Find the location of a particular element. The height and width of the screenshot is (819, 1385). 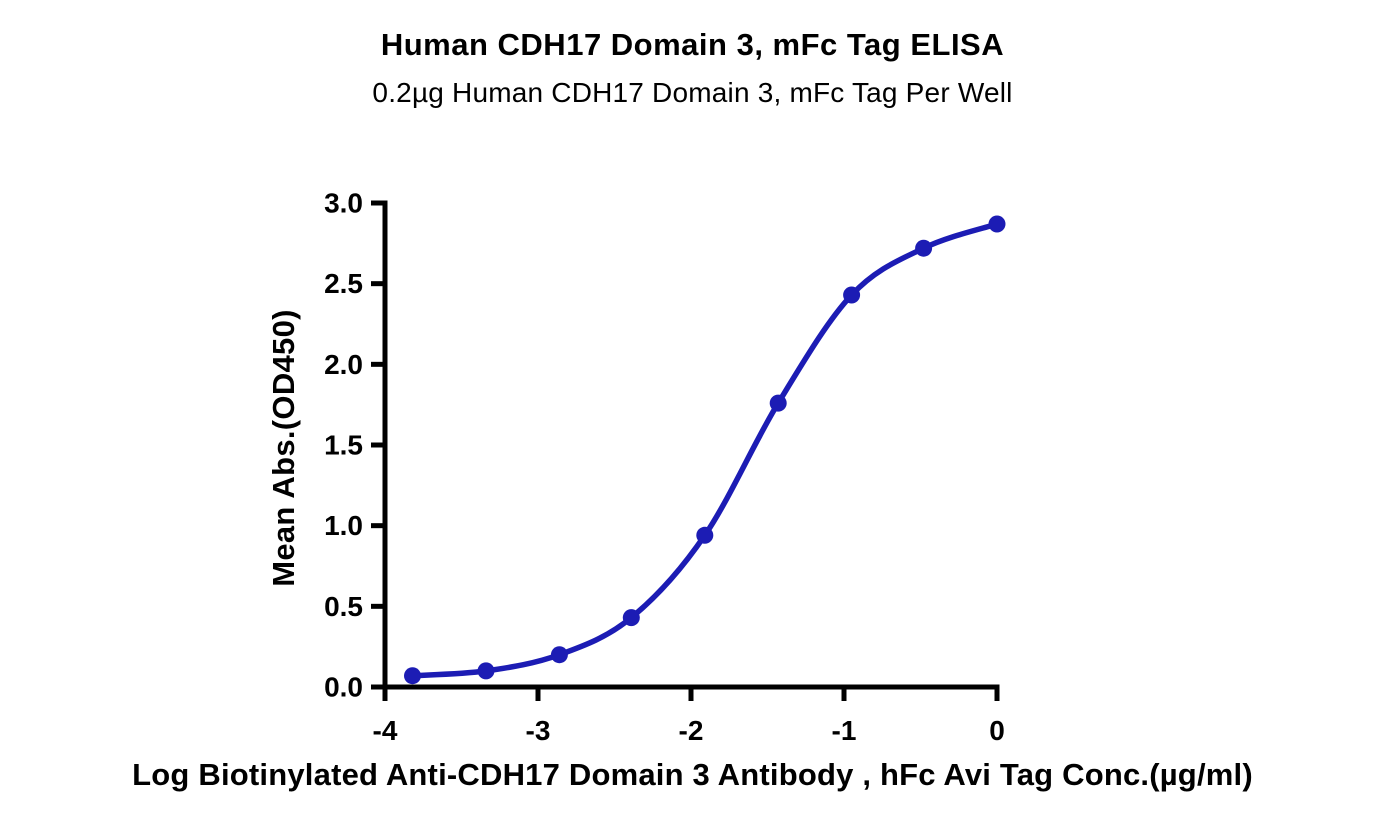

y-tick-label: 2.0 is located at coordinates (343, 364).